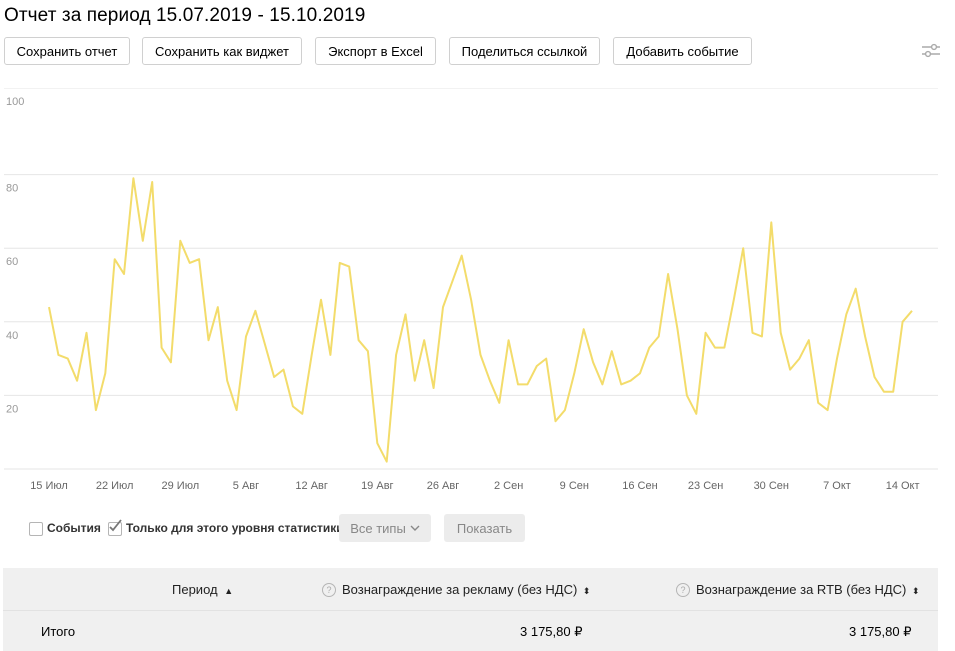  I want to click on checkmark-icon, so click(115, 525).